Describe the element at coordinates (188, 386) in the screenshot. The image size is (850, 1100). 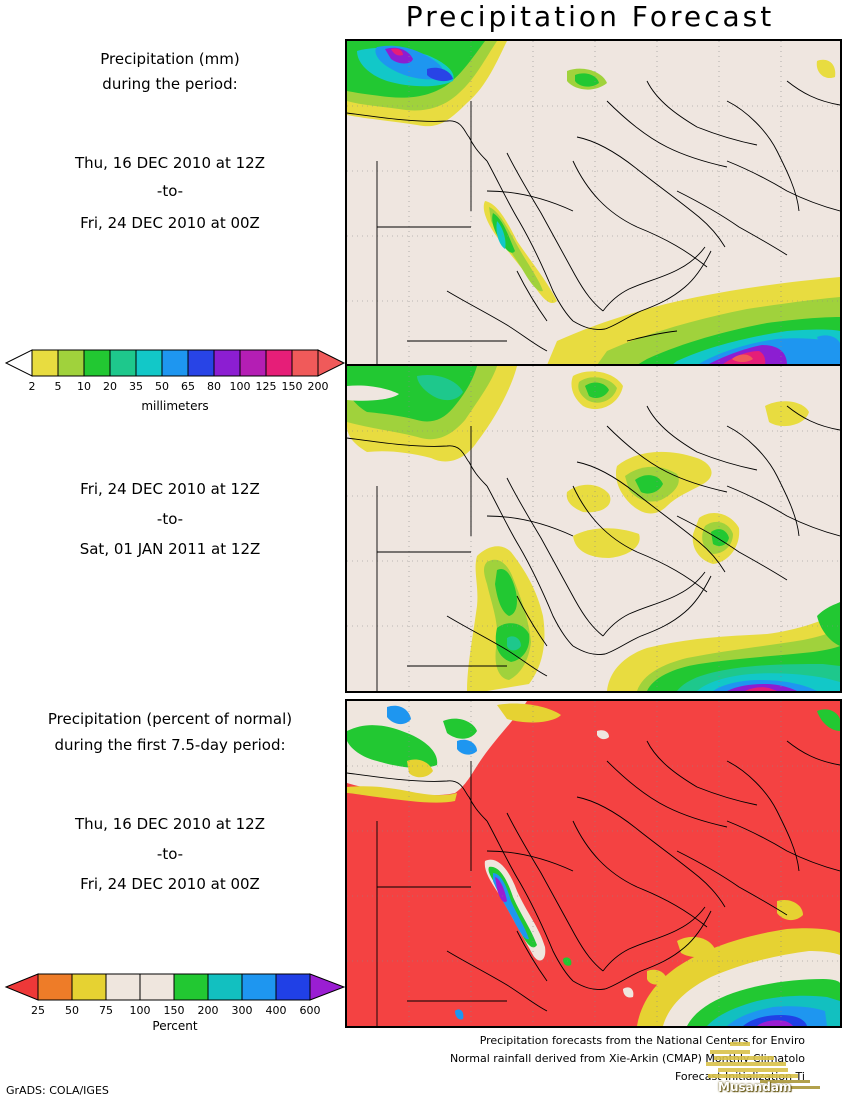
I see `mm-tick: 65` at that location.